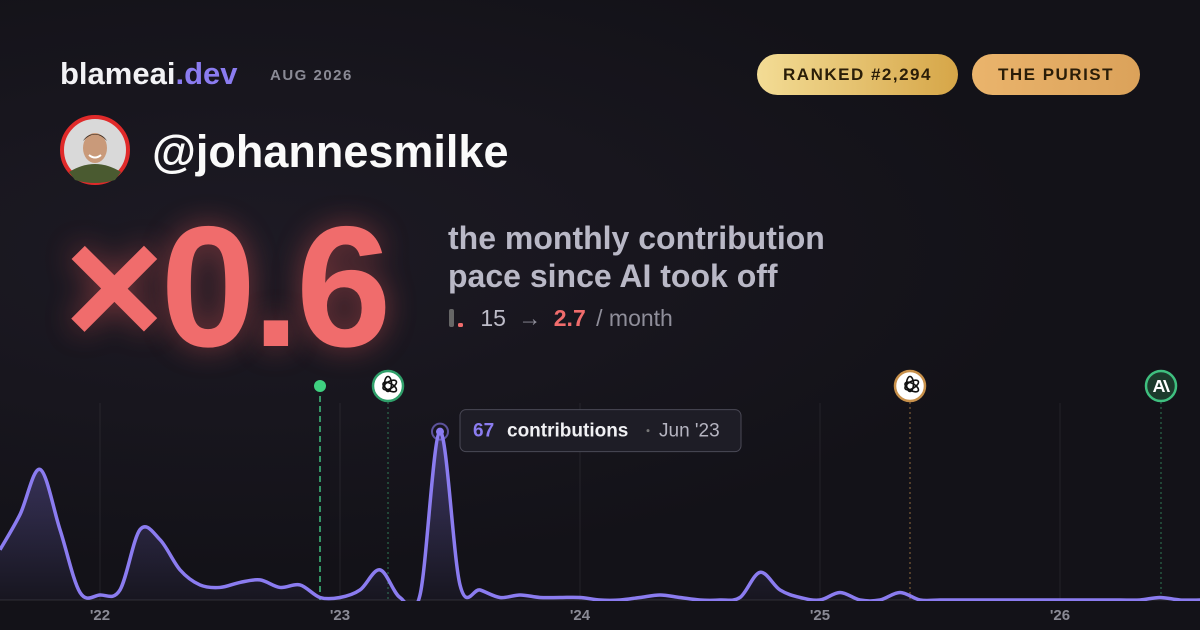 The image size is (1200, 630). Describe the element at coordinates (493, 318) in the screenshot. I see `pace-before: 15` at that location.